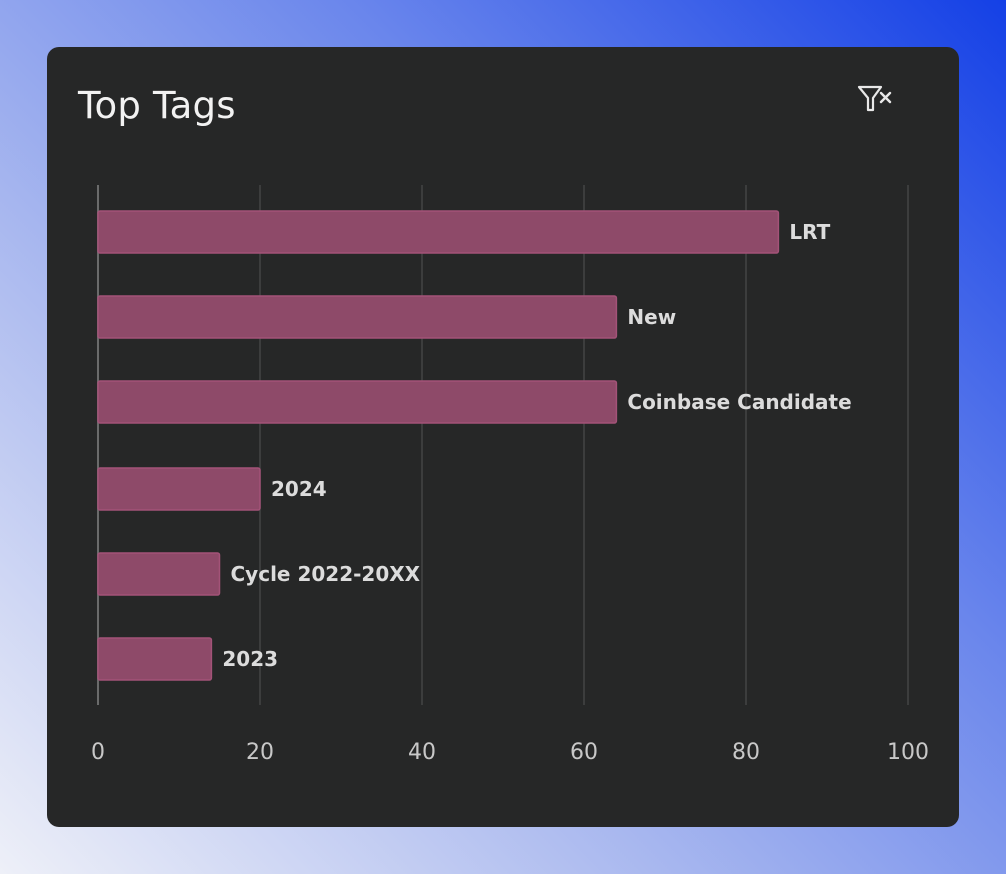  I want to click on x-tick-label: 0, so click(98, 752).